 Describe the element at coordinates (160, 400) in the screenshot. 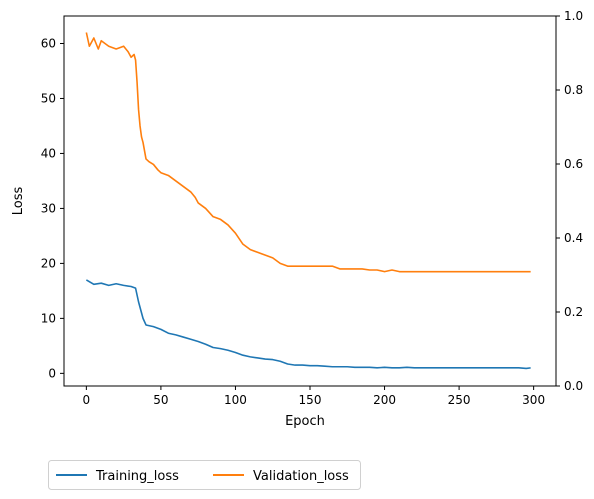

I see `x-tick-label: 50` at that location.